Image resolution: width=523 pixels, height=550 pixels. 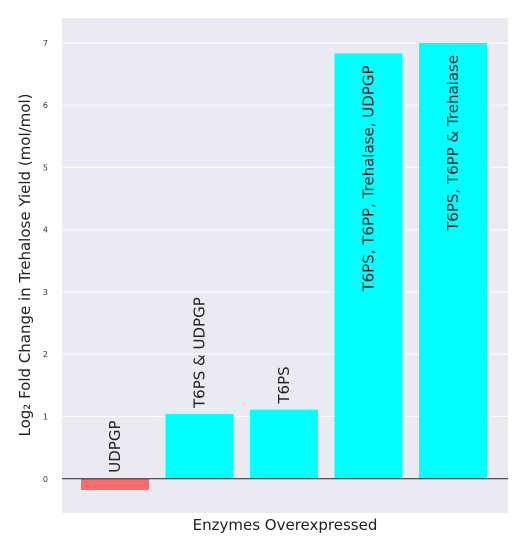 I want to click on y-tick-label: 0, so click(x=45, y=479).